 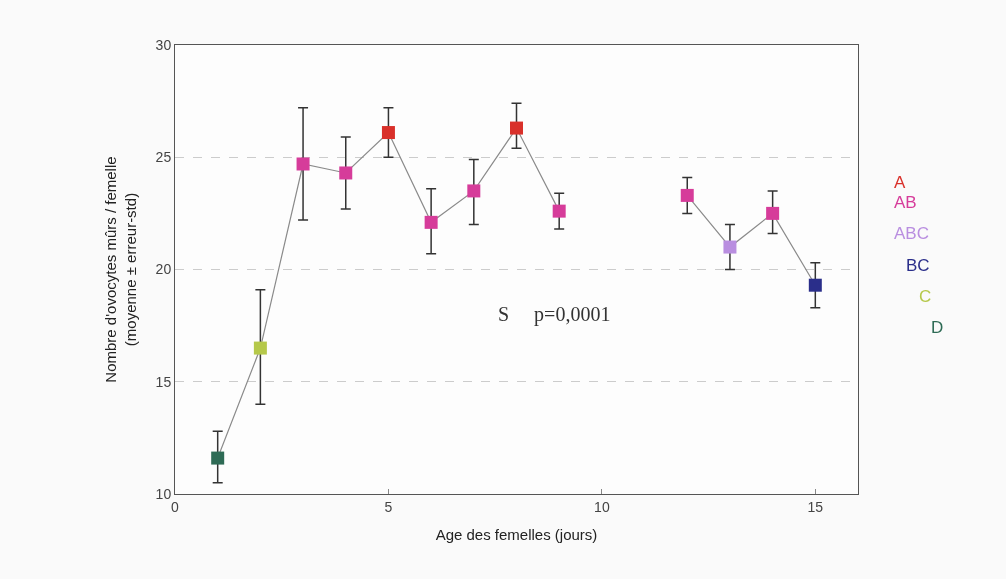 What do you see at coordinates (911, 233) in the screenshot?
I see `text: ABC` at bounding box center [911, 233].